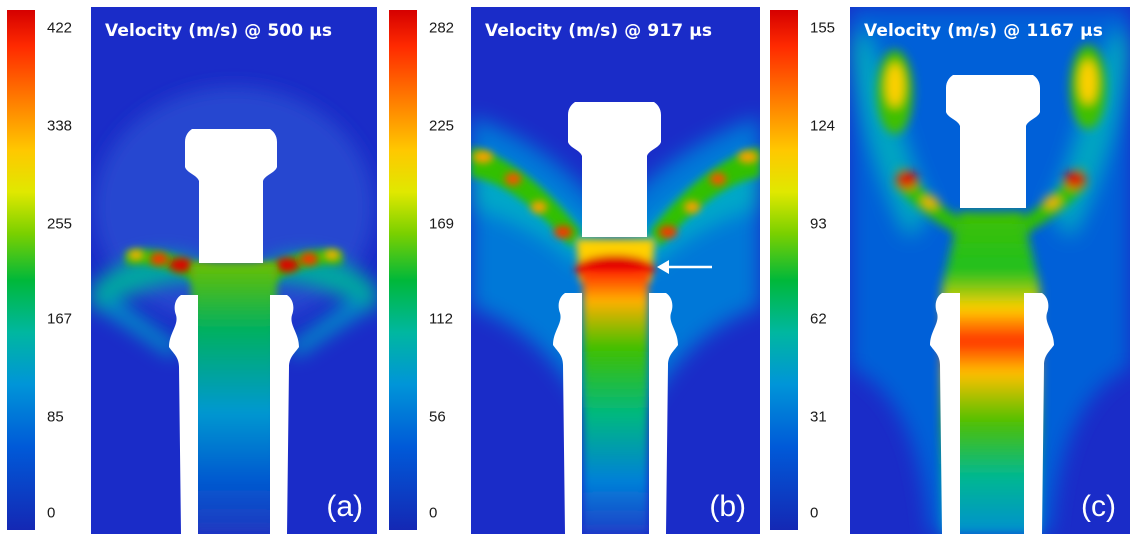 This screenshot has height=534, width=1130. What do you see at coordinates (55, 417) in the screenshot?
I see `tick-a-4: 85` at bounding box center [55, 417].